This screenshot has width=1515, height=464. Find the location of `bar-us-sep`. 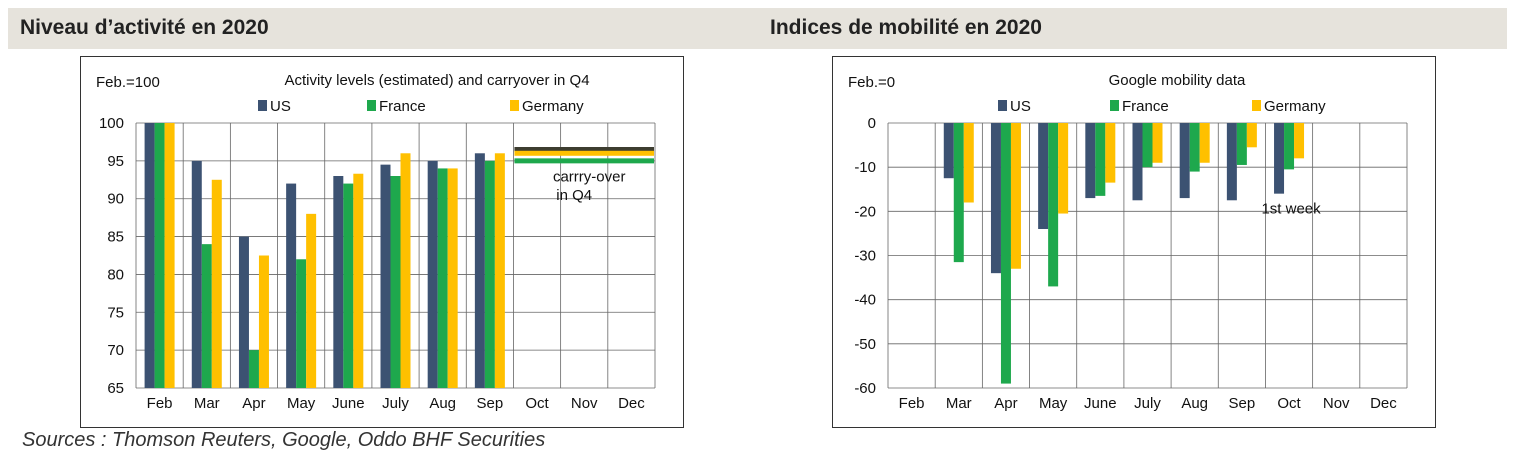

bar-us-sep is located at coordinates (1231, 162).